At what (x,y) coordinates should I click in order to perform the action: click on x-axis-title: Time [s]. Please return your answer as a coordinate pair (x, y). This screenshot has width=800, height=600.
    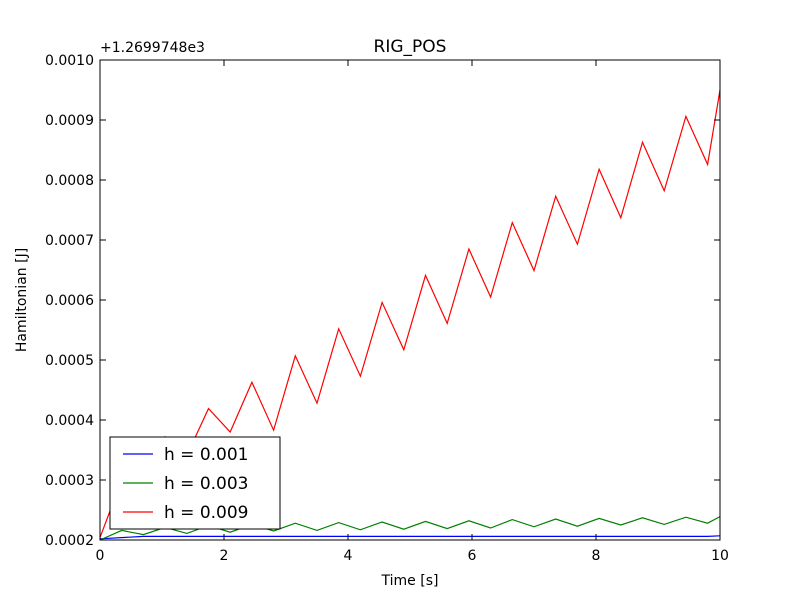
    Looking at the image, I should click on (410, 581).